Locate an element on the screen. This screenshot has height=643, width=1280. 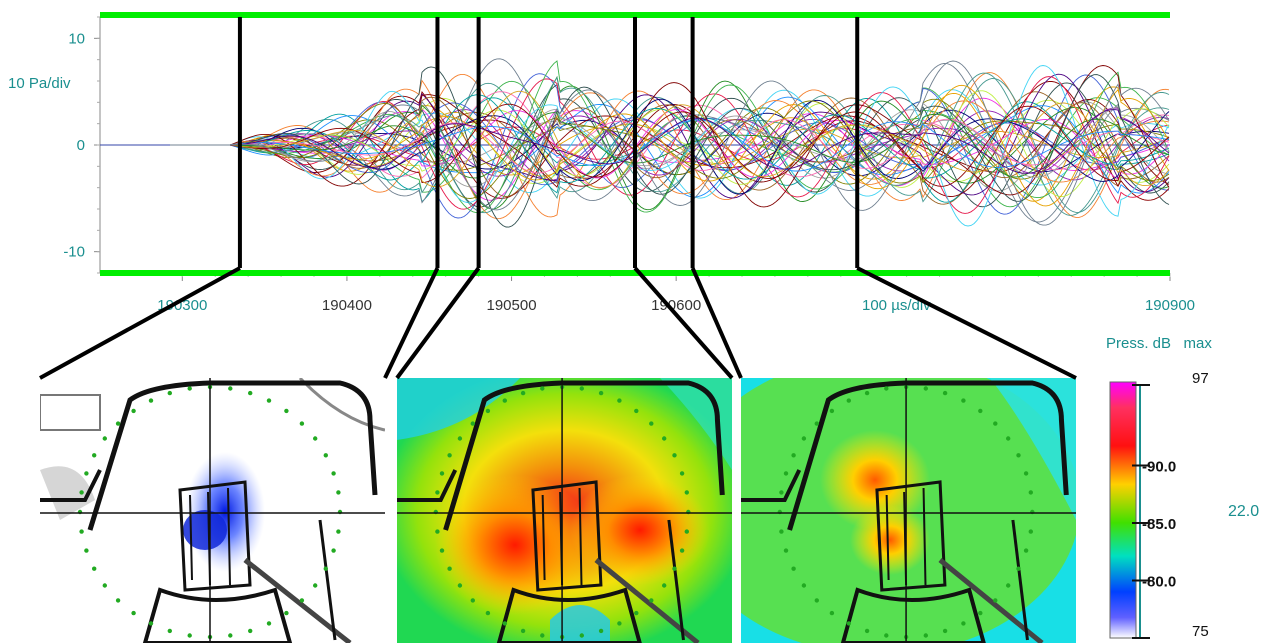
map-mid is located at coordinates (564, 510).